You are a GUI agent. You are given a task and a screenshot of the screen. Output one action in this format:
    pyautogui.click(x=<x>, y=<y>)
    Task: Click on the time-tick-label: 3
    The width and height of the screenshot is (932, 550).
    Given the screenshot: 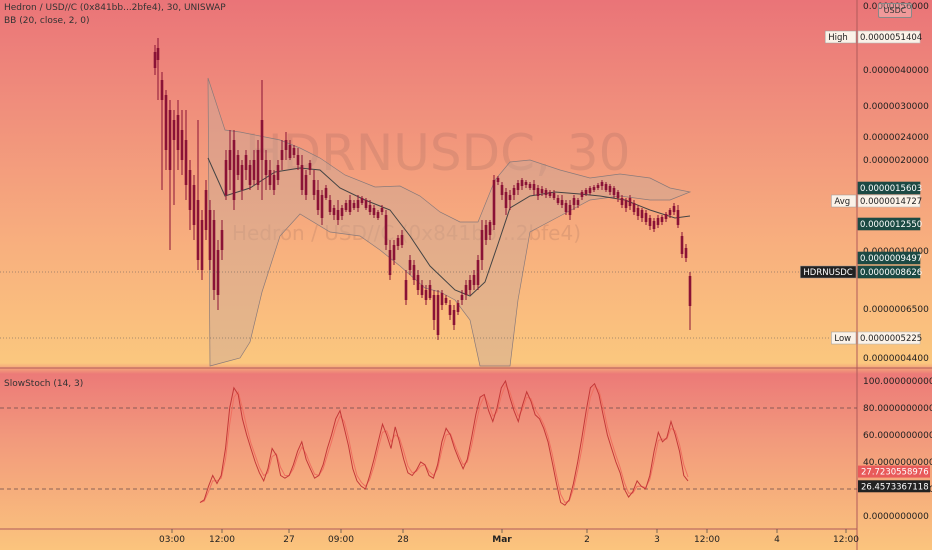 What is the action you would take?
    pyautogui.click(x=657, y=540)
    